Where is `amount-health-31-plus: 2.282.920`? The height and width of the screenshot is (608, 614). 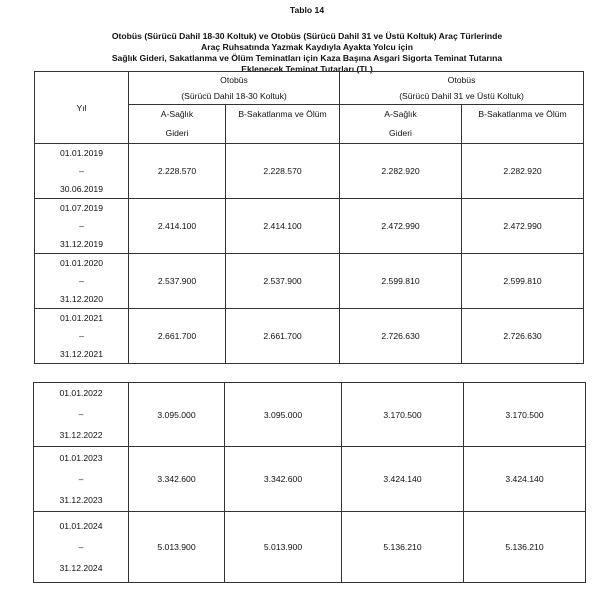
amount-health-31-plus: 2.282.920 is located at coordinates (401, 171).